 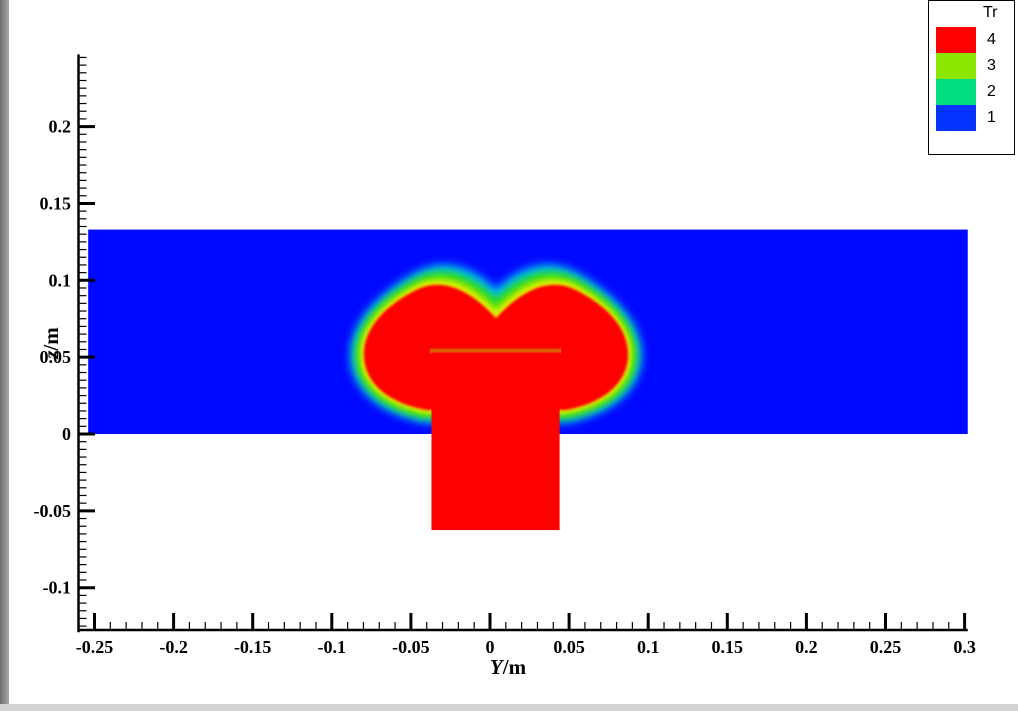 What do you see at coordinates (56, 357) in the screenshot?
I see `y-tick-label: 0.05` at bounding box center [56, 357].